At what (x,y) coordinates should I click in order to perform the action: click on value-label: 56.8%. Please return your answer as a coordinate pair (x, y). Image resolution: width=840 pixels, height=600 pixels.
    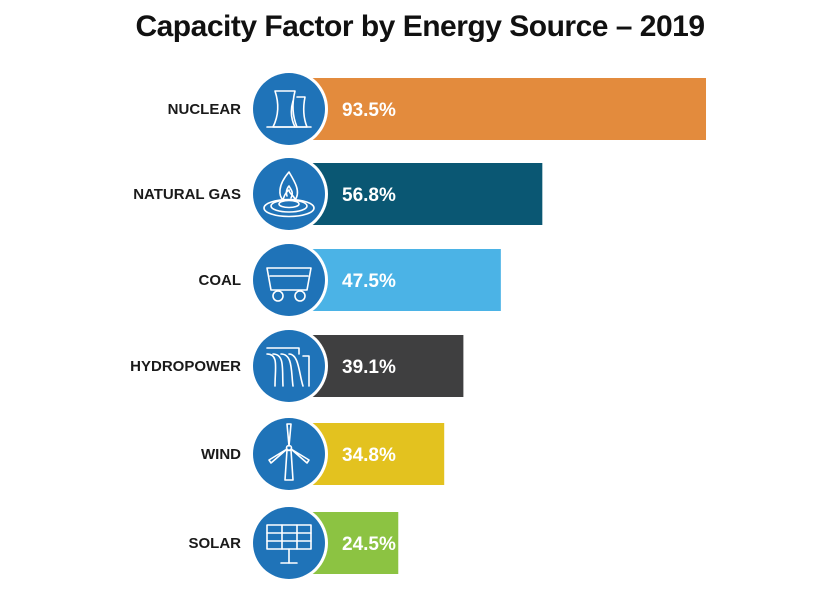
    Looking at the image, I should click on (369, 195).